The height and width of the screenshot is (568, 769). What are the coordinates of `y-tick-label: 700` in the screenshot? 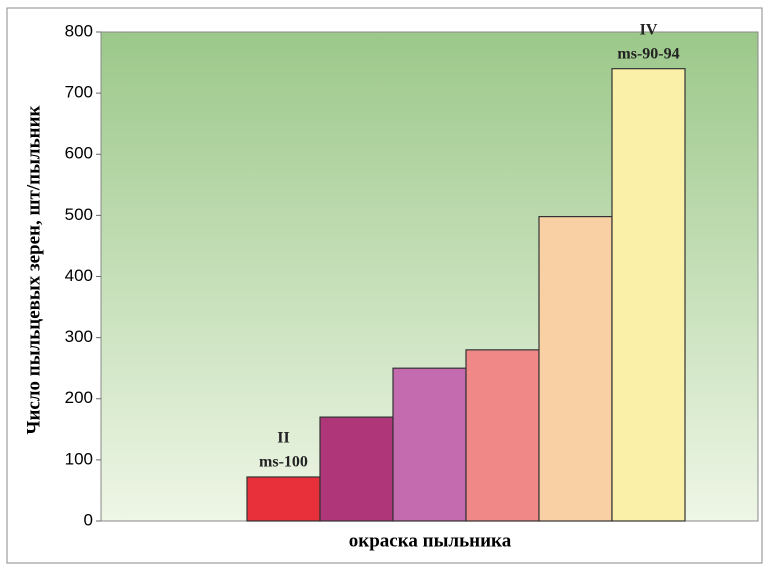 It's located at (79, 92).